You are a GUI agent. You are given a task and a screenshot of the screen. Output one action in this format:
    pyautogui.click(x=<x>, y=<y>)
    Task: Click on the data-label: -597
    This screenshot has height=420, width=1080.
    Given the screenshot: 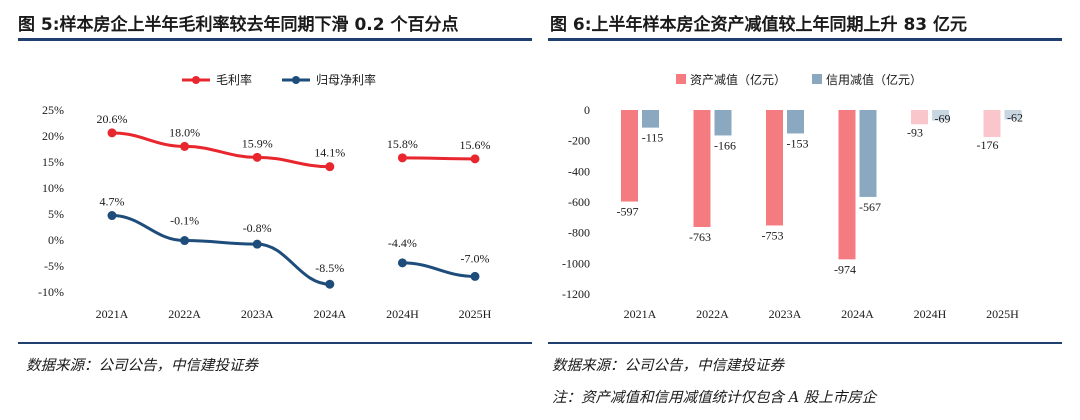 What is the action you would take?
    pyautogui.click(x=628, y=212)
    